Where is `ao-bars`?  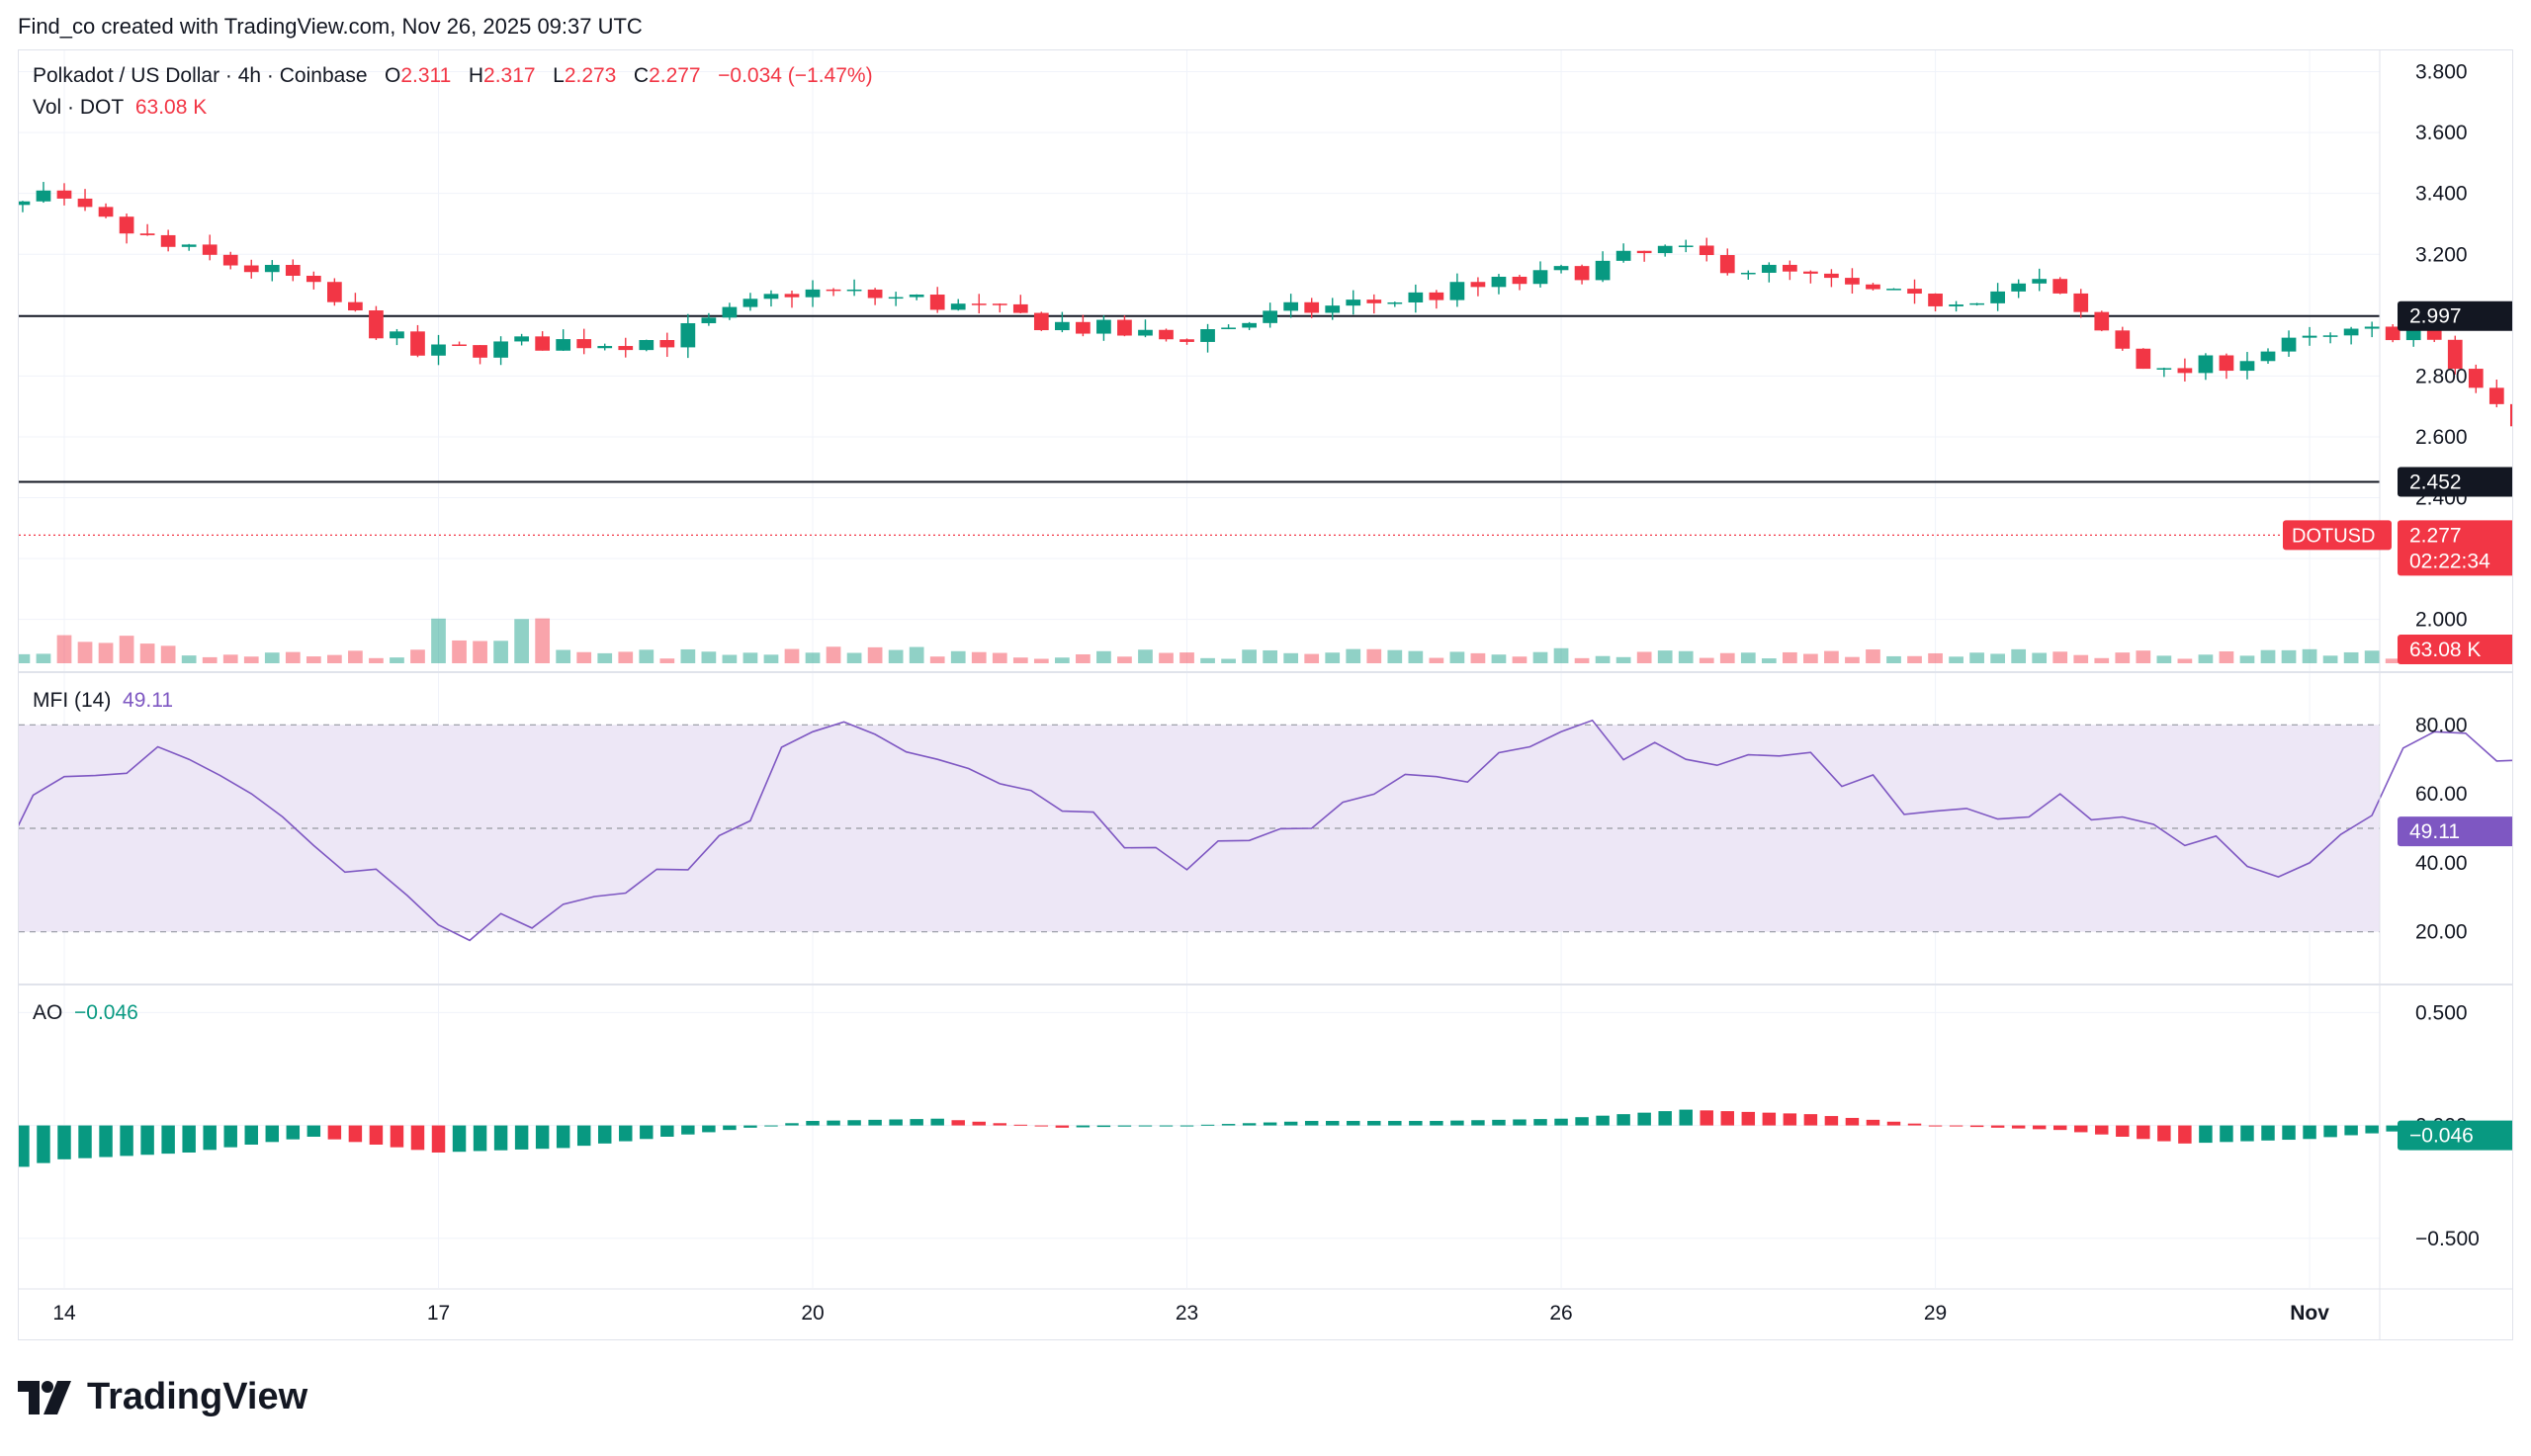
ao-bars is located at coordinates (1265, 1138).